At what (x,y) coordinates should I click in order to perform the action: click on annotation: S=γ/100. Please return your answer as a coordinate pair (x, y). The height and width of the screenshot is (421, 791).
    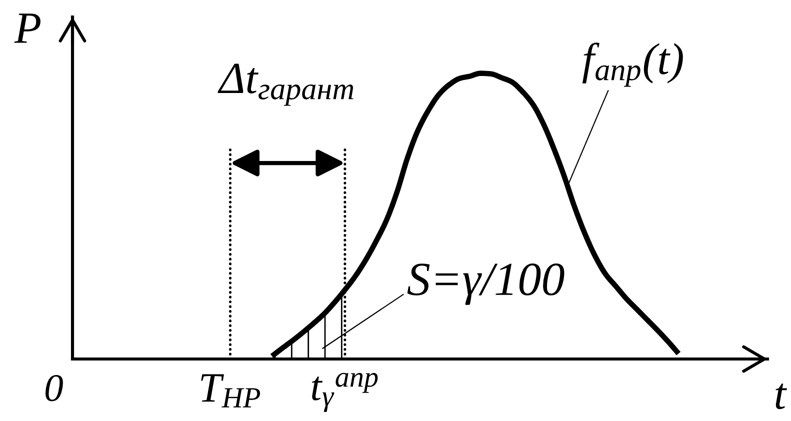
    Looking at the image, I should click on (485, 284).